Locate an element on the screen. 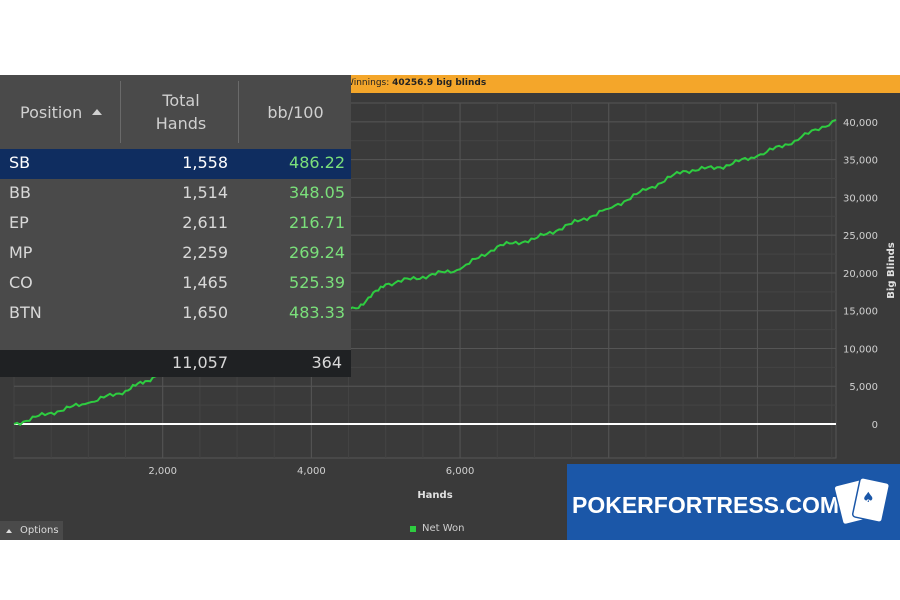  watermark-text: POKERFORTRESS.COM is located at coordinates (706, 505).